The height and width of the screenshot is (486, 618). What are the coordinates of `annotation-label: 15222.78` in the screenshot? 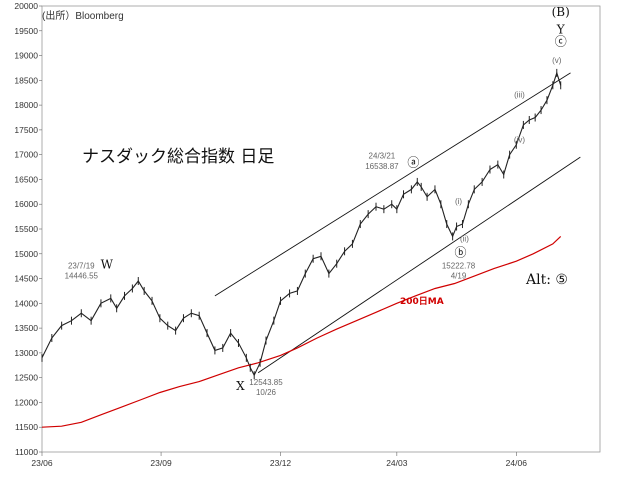 It's located at (459, 266).